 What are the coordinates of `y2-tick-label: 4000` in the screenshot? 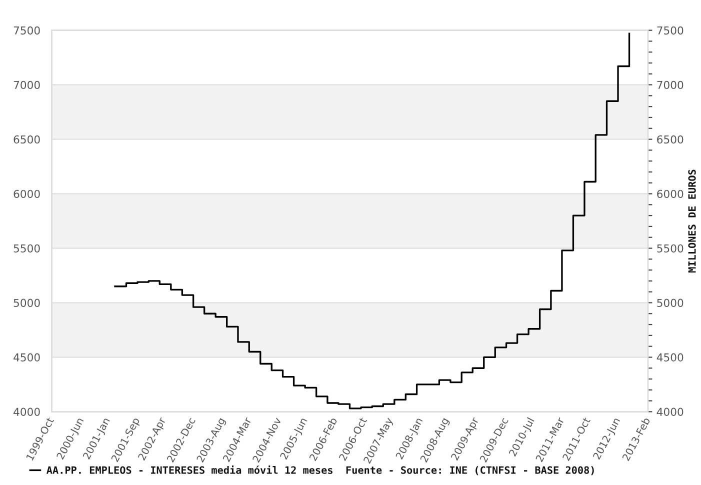 It's located at (670, 412).